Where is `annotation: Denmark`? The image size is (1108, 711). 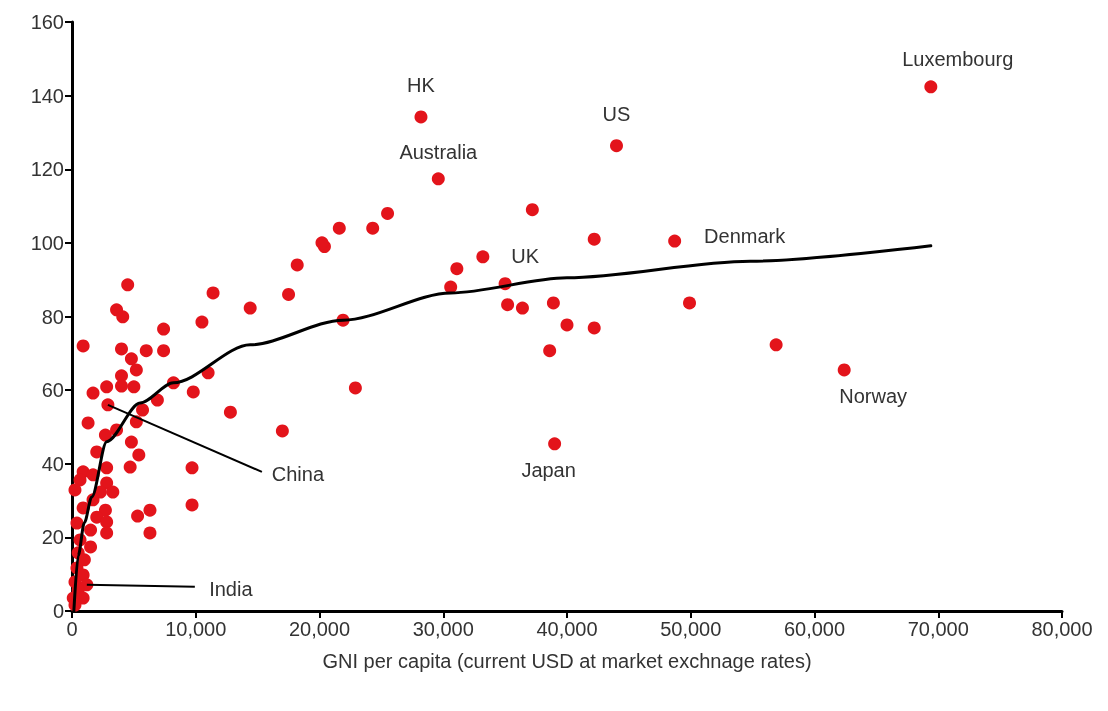
annotation: Denmark is located at coordinates (745, 236).